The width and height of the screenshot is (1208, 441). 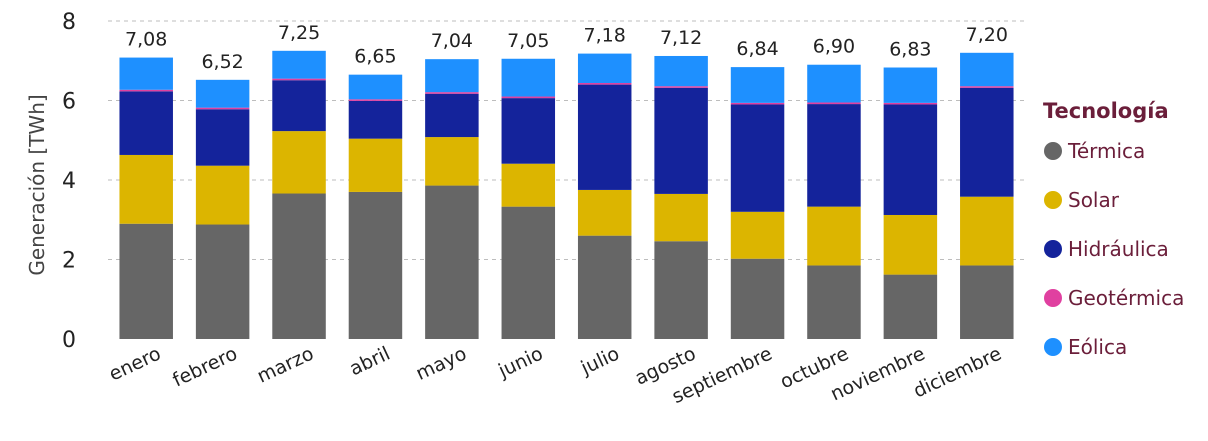 What do you see at coordinates (1126, 298) in the screenshot?
I see `legend-label: Geotérmica` at bounding box center [1126, 298].